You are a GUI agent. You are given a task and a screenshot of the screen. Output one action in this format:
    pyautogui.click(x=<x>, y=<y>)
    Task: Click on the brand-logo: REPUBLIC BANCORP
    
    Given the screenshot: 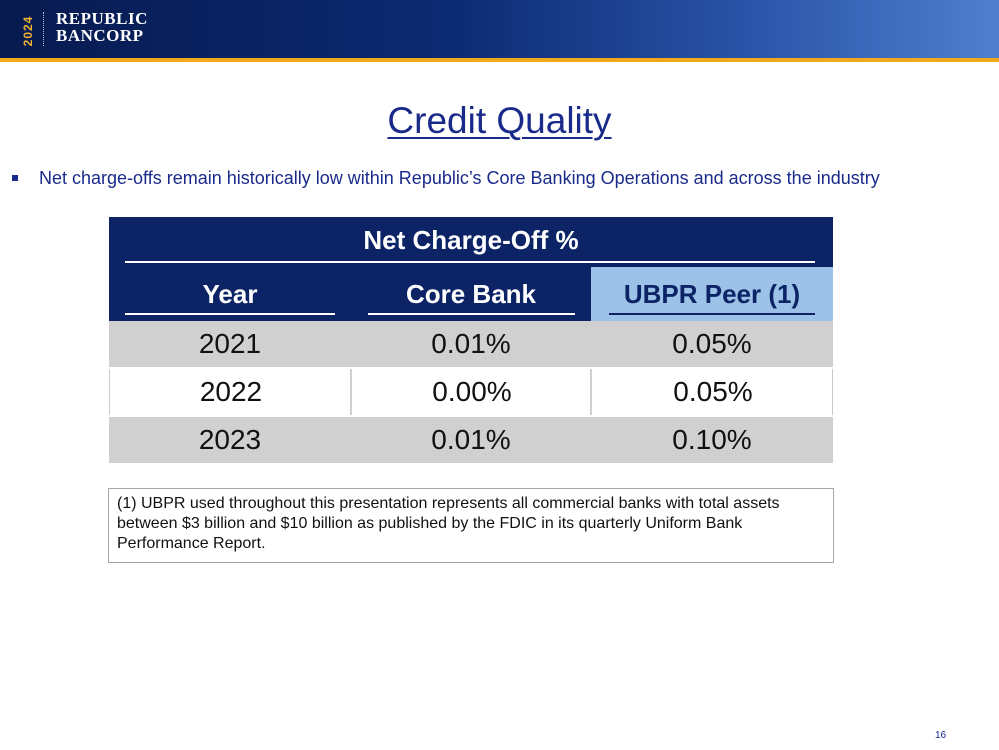 What is the action you would take?
    pyautogui.click(x=102, y=27)
    